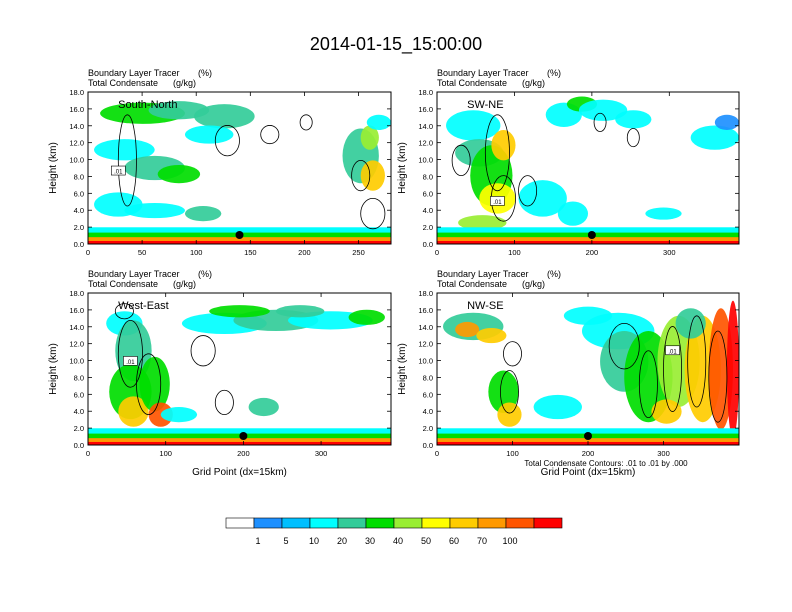 The height and width of the screenshot is (612, 792). I want to click on panel-name: South-North, so click(147, 105).